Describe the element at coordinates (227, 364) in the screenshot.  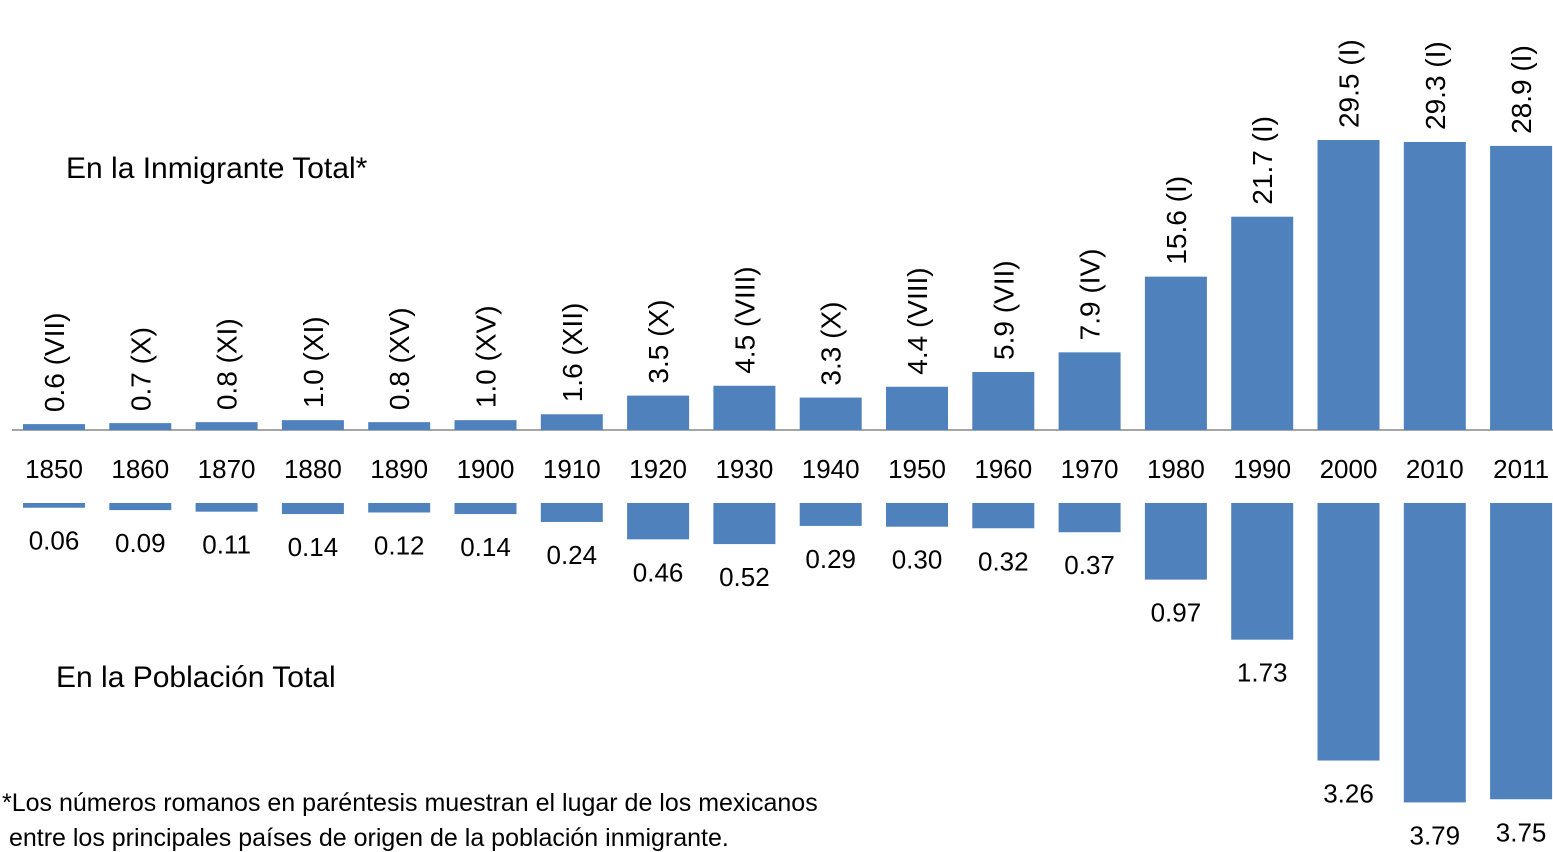
I see `data-label: 0.8 (XI)` at that location.